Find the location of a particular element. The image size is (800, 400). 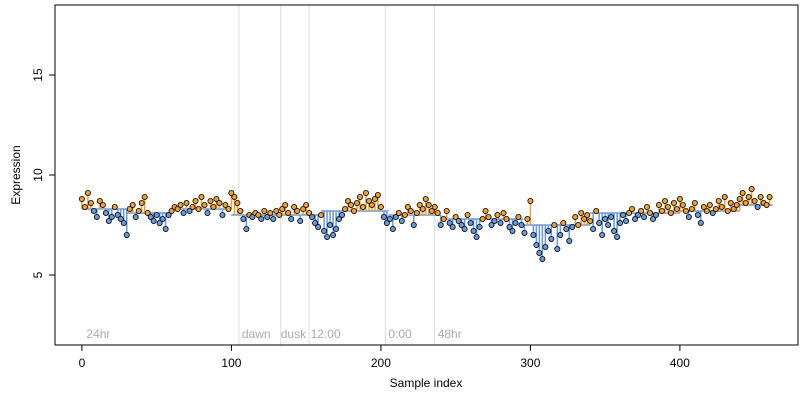

x-tick-label: 400 is located at coordinates (680, 363).